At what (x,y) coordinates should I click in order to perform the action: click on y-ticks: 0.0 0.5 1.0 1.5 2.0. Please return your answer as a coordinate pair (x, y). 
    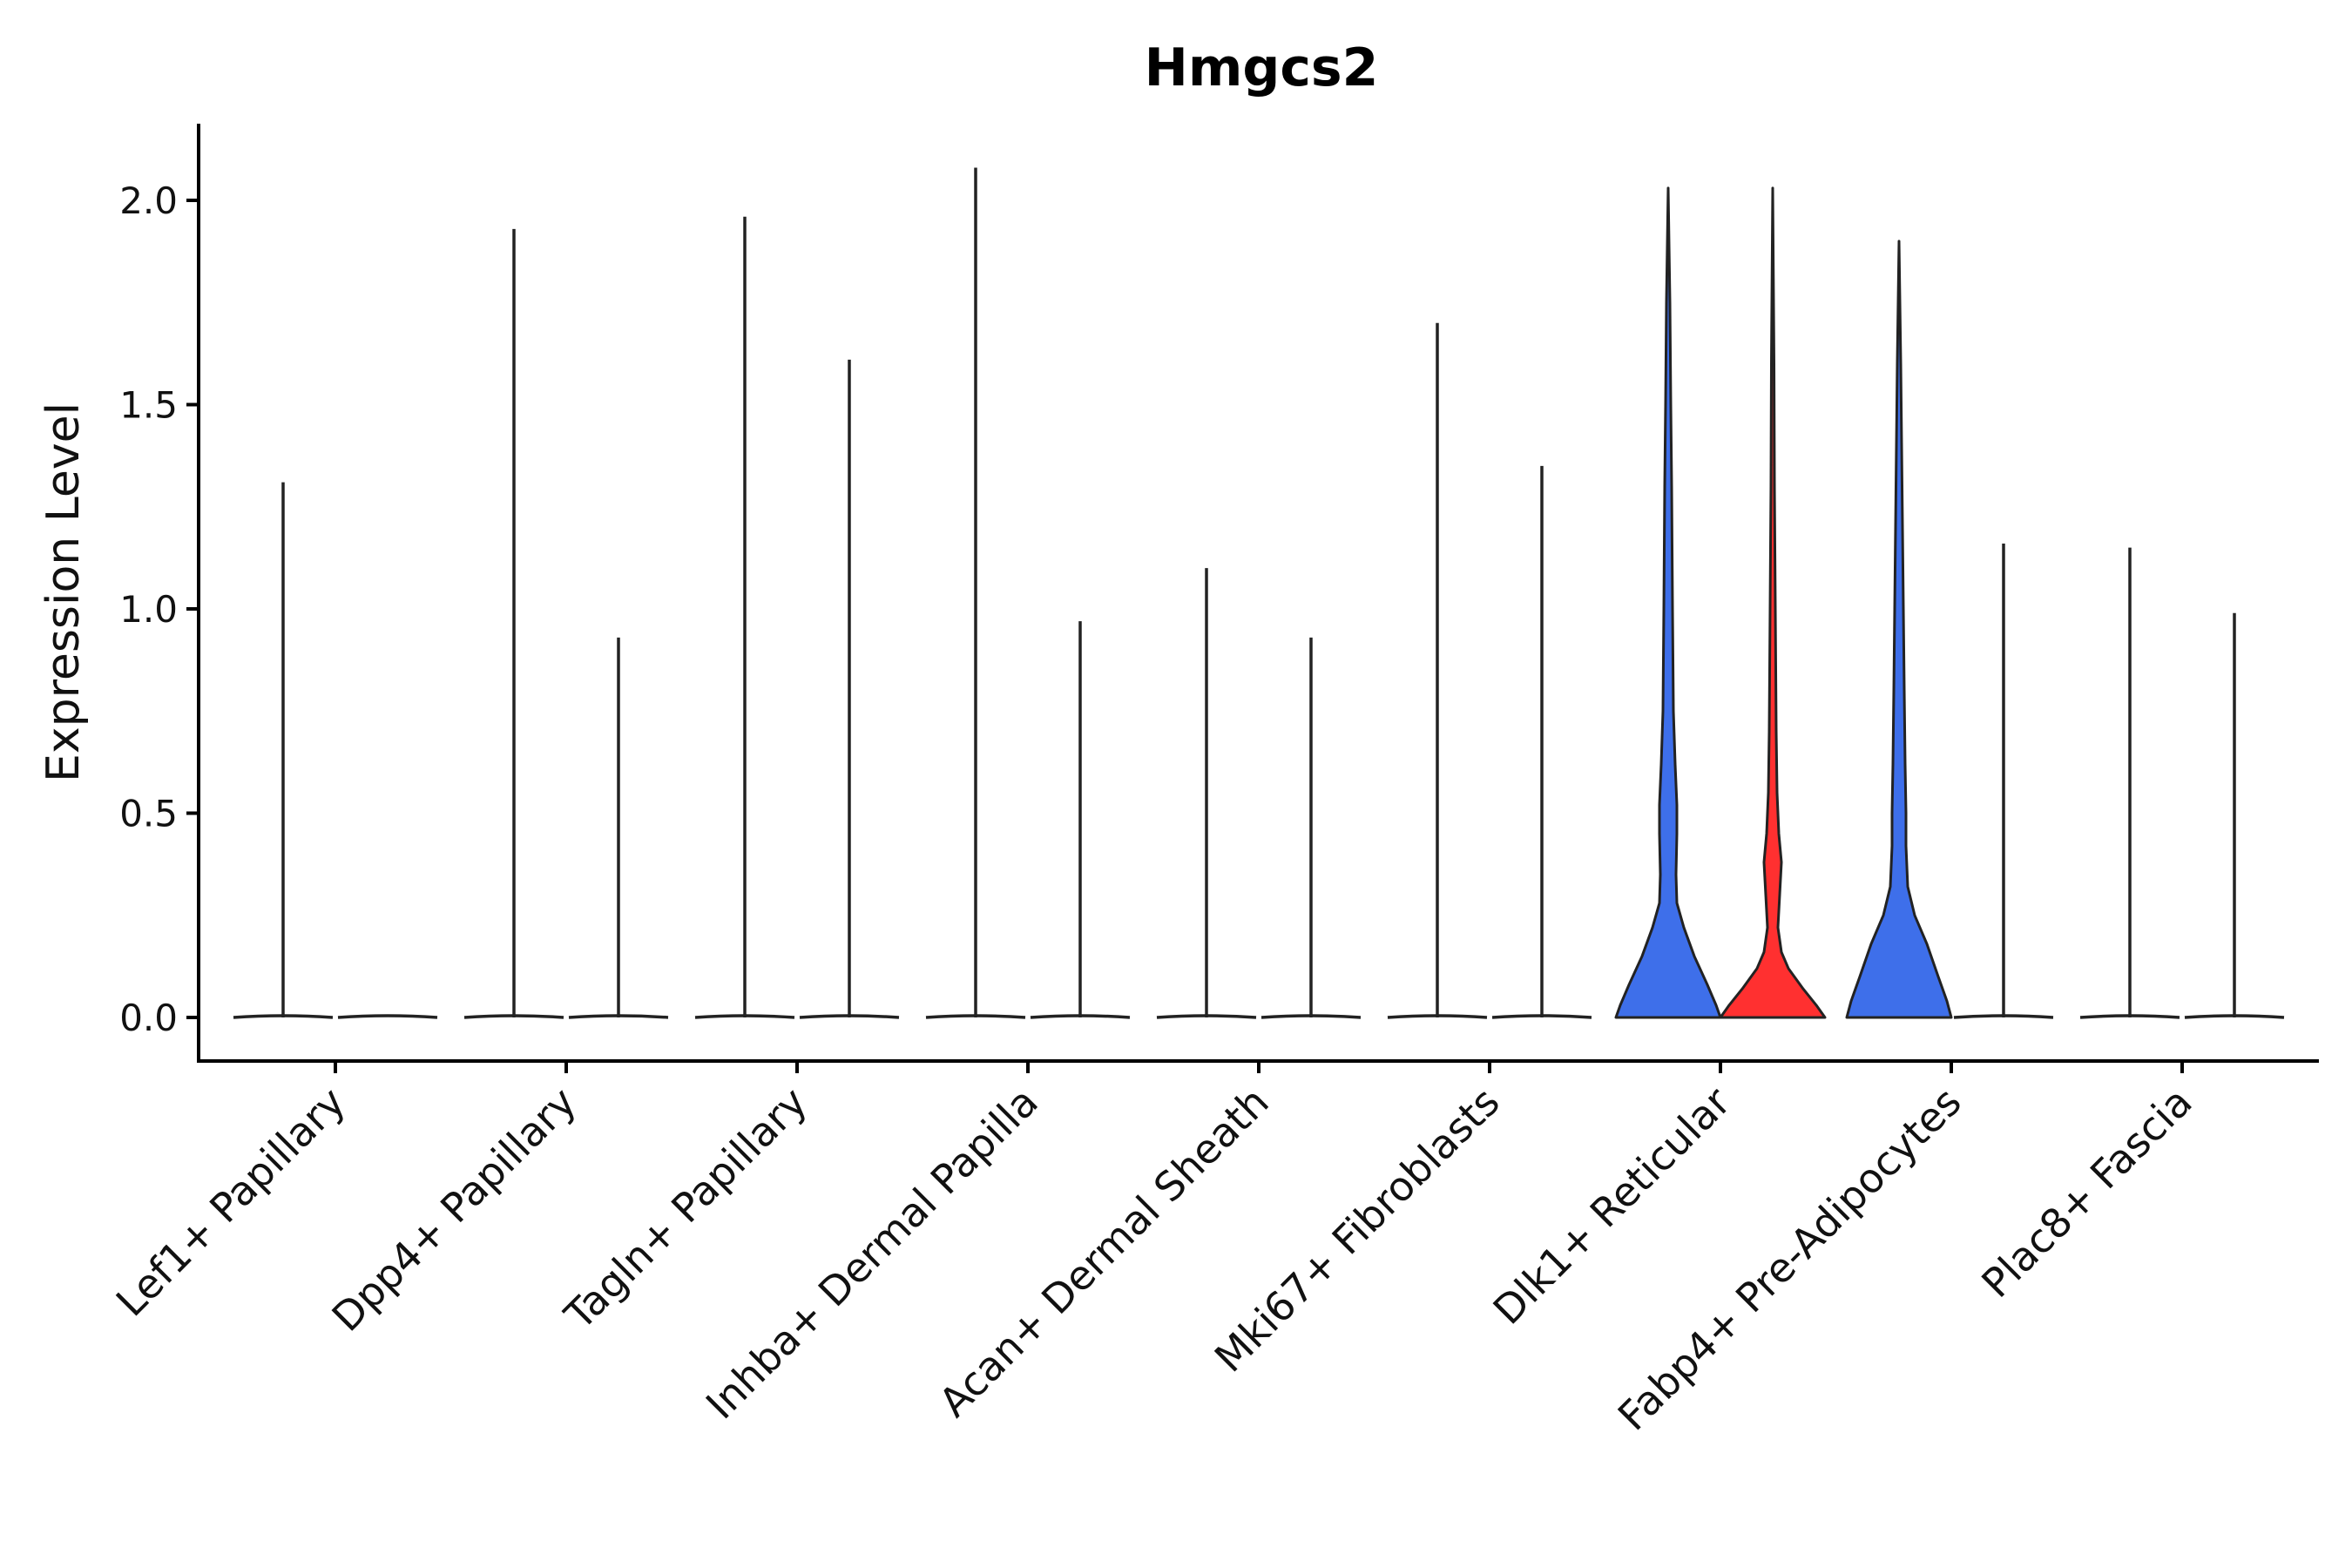
    Looking at the image, I should click on (159, 609).